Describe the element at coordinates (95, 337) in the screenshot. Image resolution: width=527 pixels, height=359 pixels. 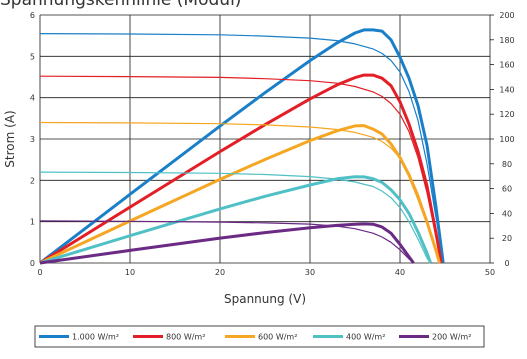
I see `legend-label-0: 1.000 W/m²` at that location.